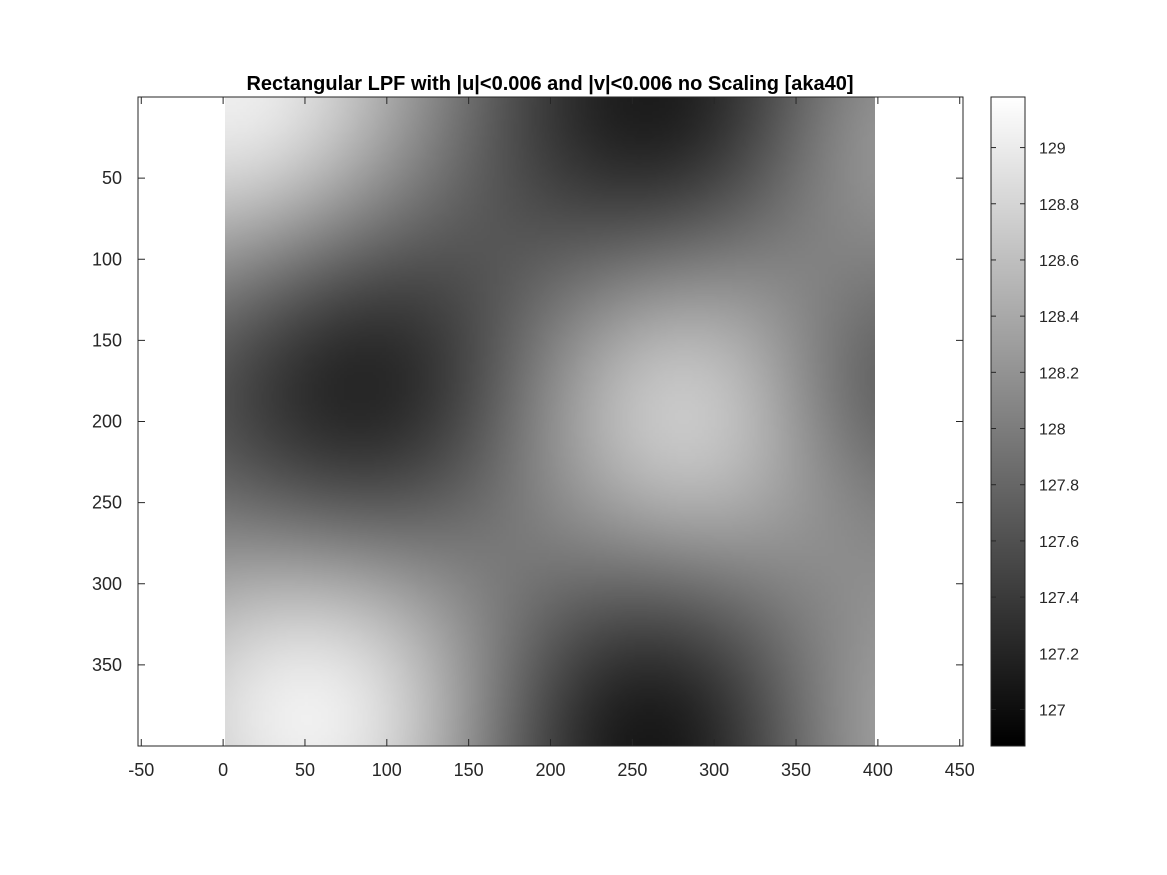 The height and width of the screenshot is (875, 1167). Describe the element at coordinates (960, 770) in the screenshot. I see `x-tick-label: 450` at that location.